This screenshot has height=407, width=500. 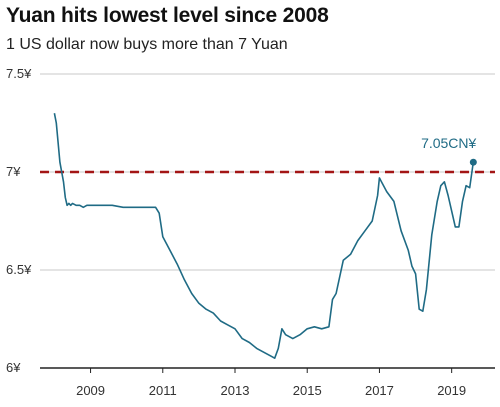 What do you see at coordinates (163, 390) in the screenshot?
I see `x-tick-label: 2011` at bounding box center [163, 390].